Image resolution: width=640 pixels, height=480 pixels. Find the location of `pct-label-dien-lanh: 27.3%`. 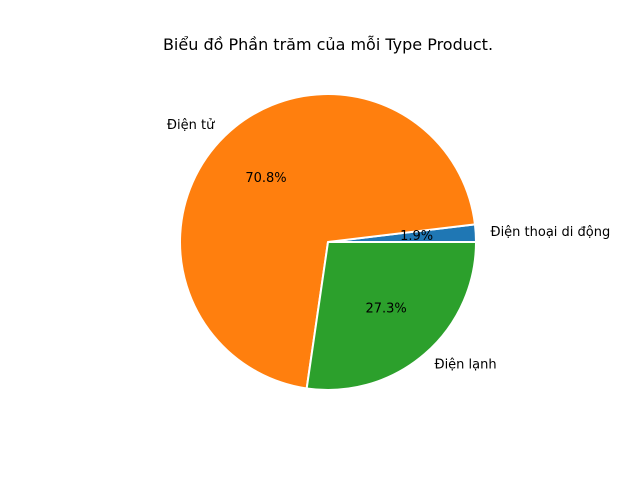

pct-label-dien-lanh: 27.3% is located at coordinates (385, 309).